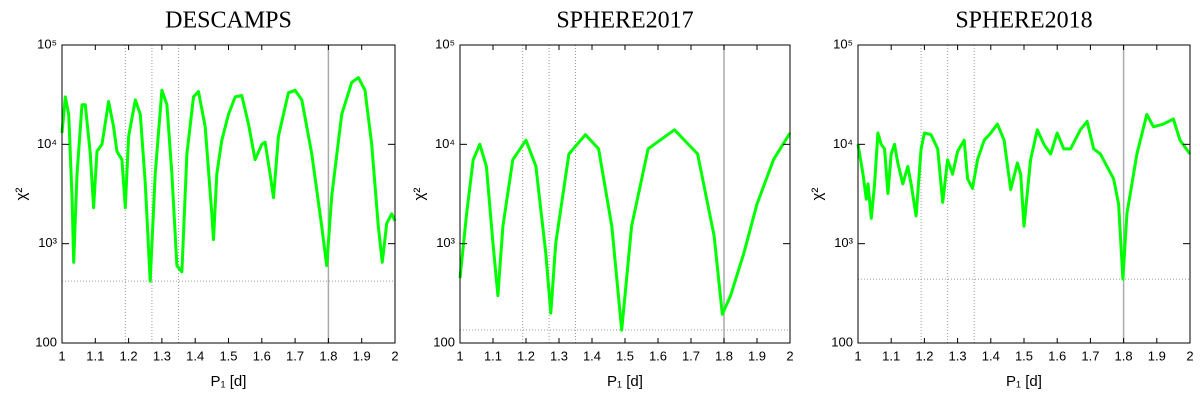 The image size is (1200, 400). What do you see at coordinates (1023, 21) in the screenshot?
I see `chart-title: SPHERE2018` at bounding box center [1023, 21].